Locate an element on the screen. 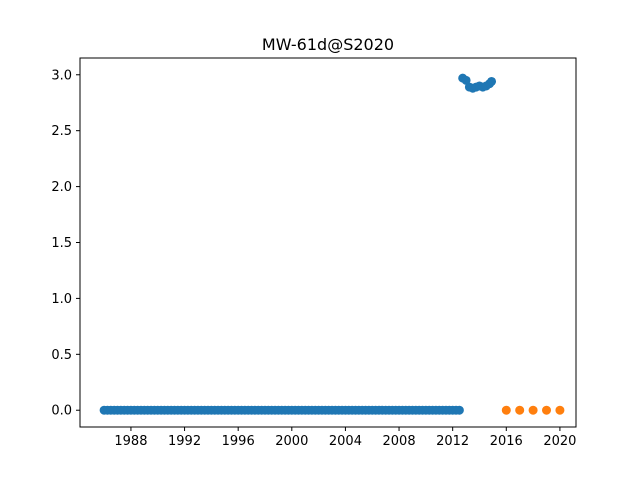  y-tick-label: 2.0 is located at coordinates (61, 187).